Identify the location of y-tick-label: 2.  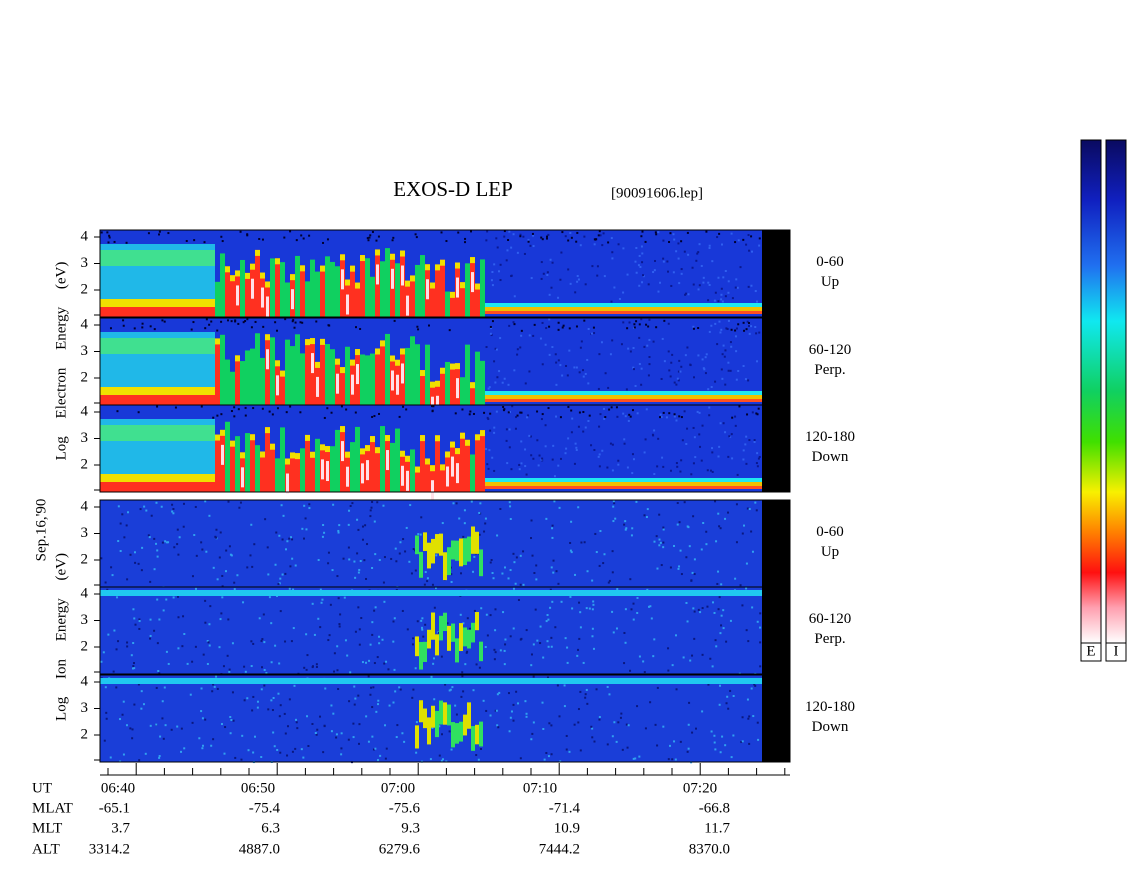
(85, 464).